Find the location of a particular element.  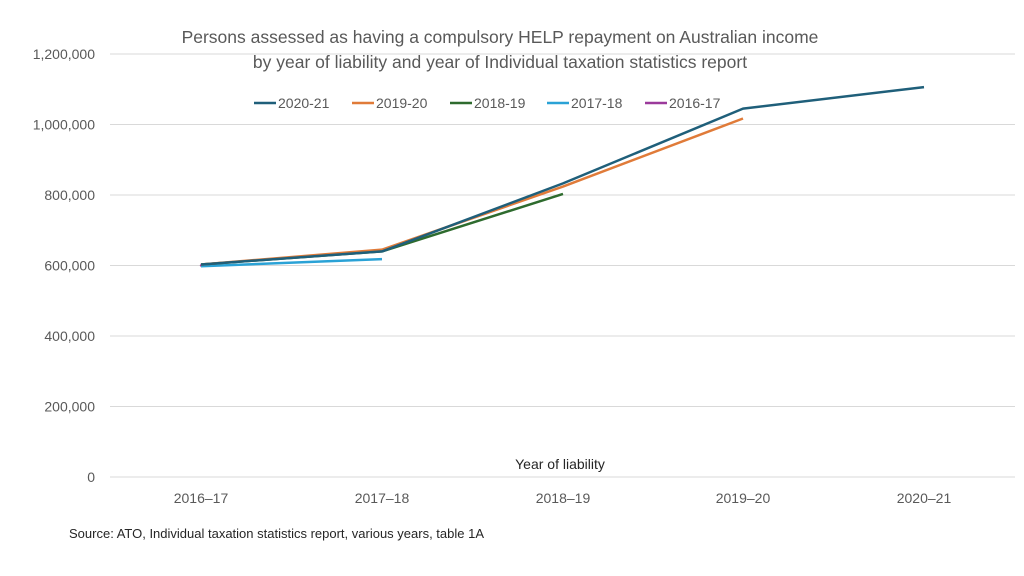

legend-label: 2019-20 is located at coordinates (402, 103).